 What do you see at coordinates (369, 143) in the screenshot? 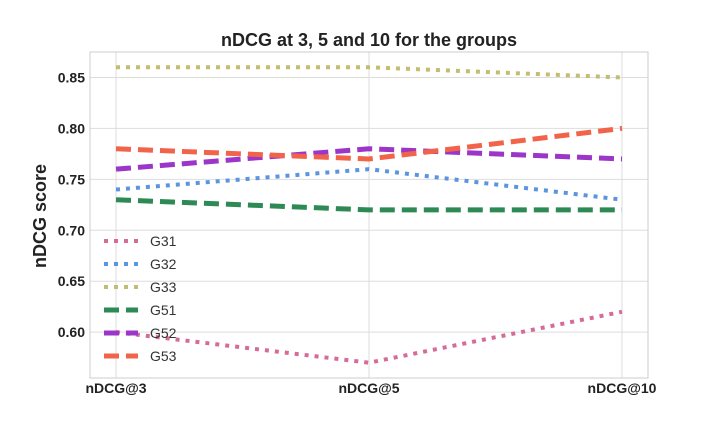
I see `series-line-g53` at bounding box center [369, 143].